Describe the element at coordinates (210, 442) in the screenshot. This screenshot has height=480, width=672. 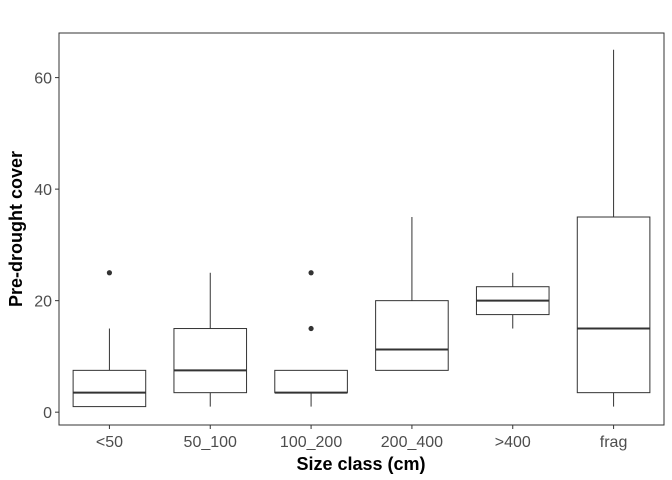
I see `x-tick-label: 50_100` at that location.